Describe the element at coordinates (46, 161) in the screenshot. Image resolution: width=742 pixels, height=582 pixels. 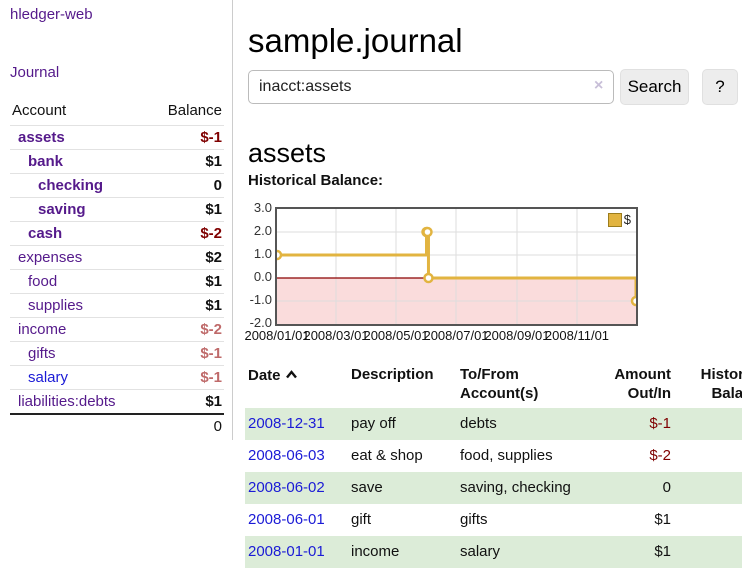
I see `account-link-bank: bank` at that location.